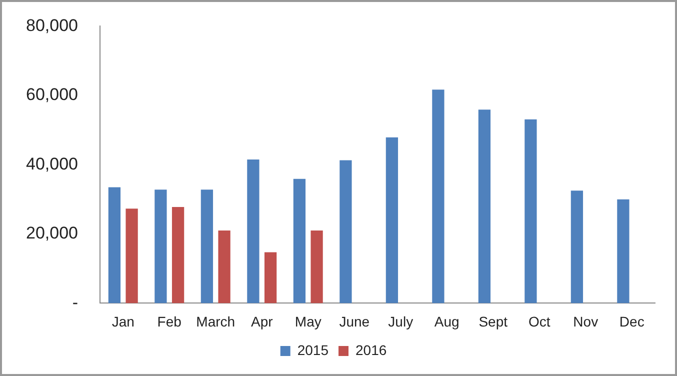  What do you see at coordinates (262, 321) in the screenshot?
I see `x-tick-label: Apr` at bounding box center [262, 321].